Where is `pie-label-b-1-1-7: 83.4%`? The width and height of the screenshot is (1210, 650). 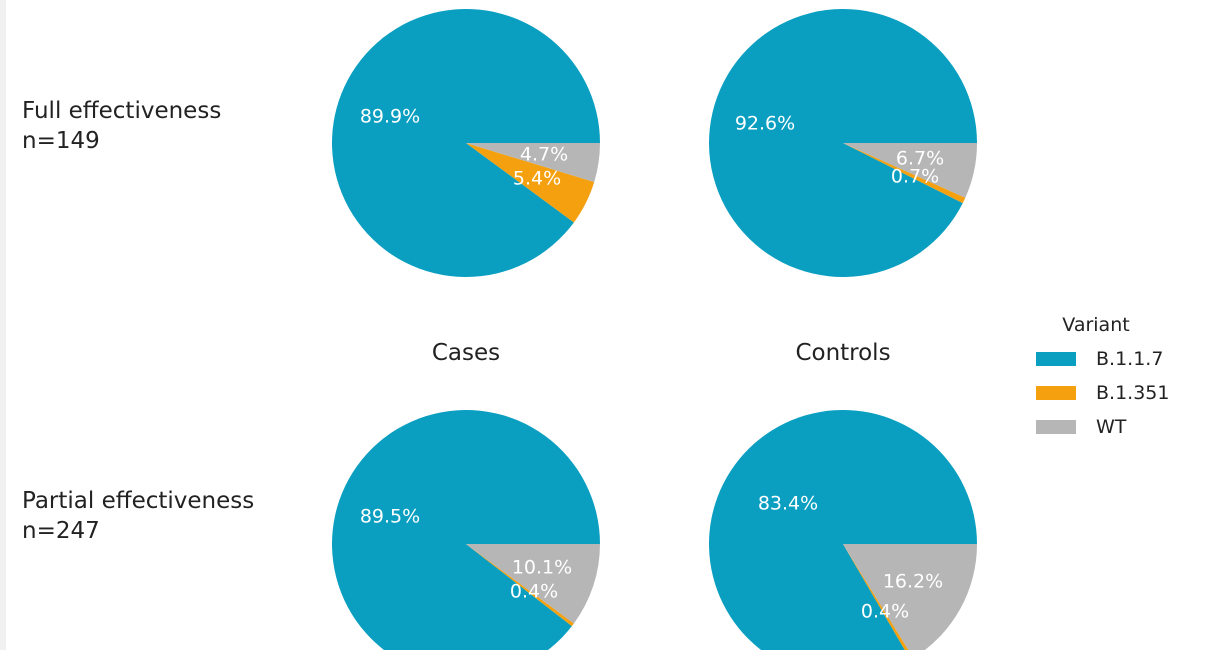 pie-label-b-1-1-7: 83.4% is located at coordinates (788, 504).